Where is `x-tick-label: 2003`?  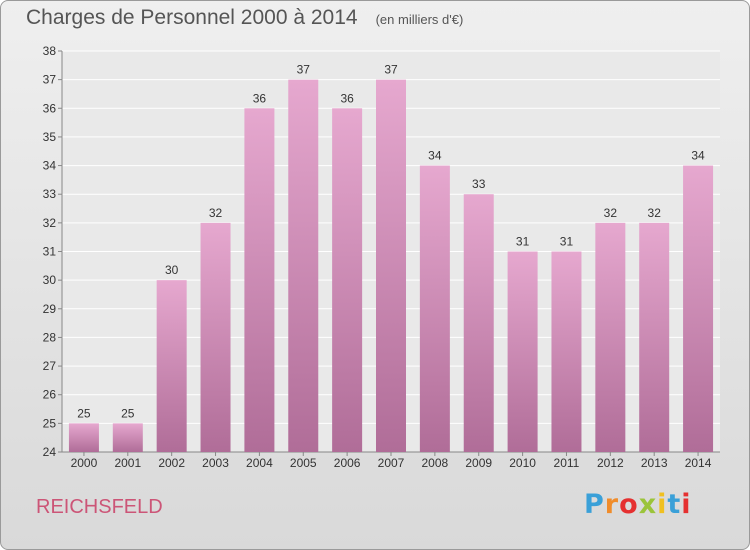
x-tick-label: 2003 is located at coordinates (215, 463).